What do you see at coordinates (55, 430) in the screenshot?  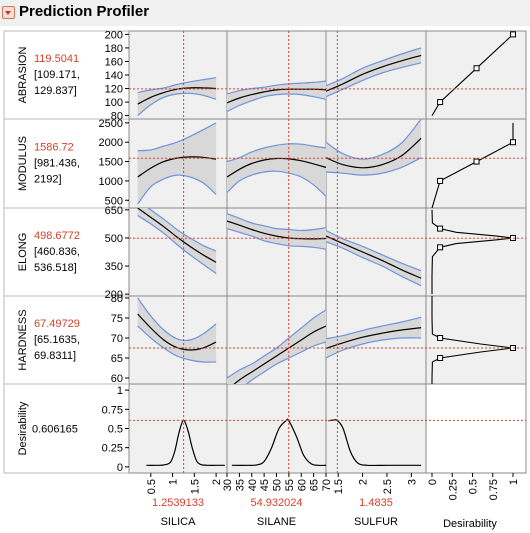 I see `response-current-value: 0.606165` at bounding box center [55, 430].